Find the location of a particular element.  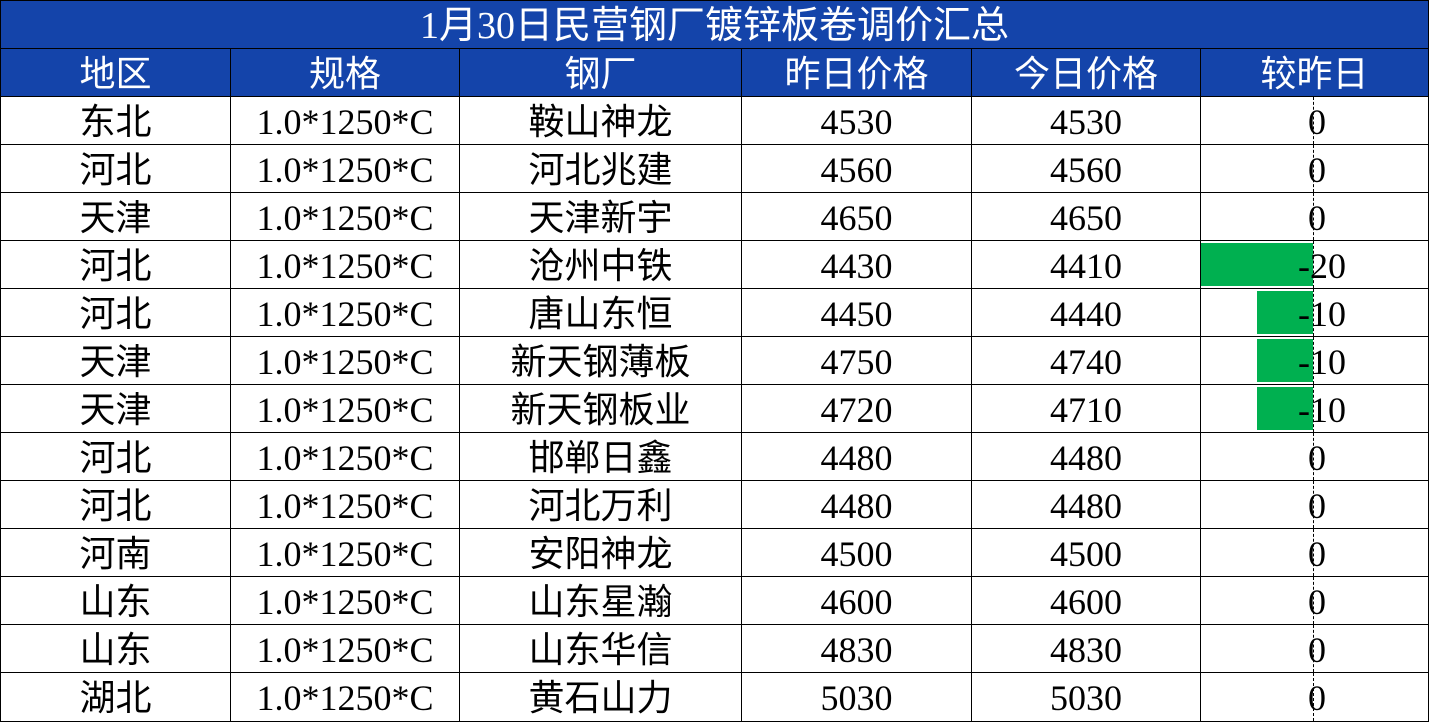

header-row: 地区 规格 钢厂 昨日价格 今日价格 较昨日 is located at coordinates (714, 73).